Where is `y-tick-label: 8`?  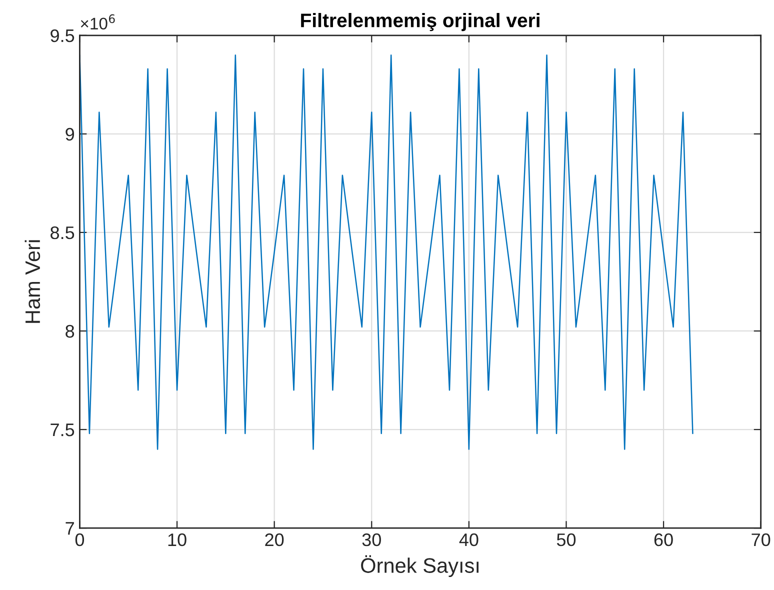 y-tick-label: 8 is located at coordinates (70, 331).